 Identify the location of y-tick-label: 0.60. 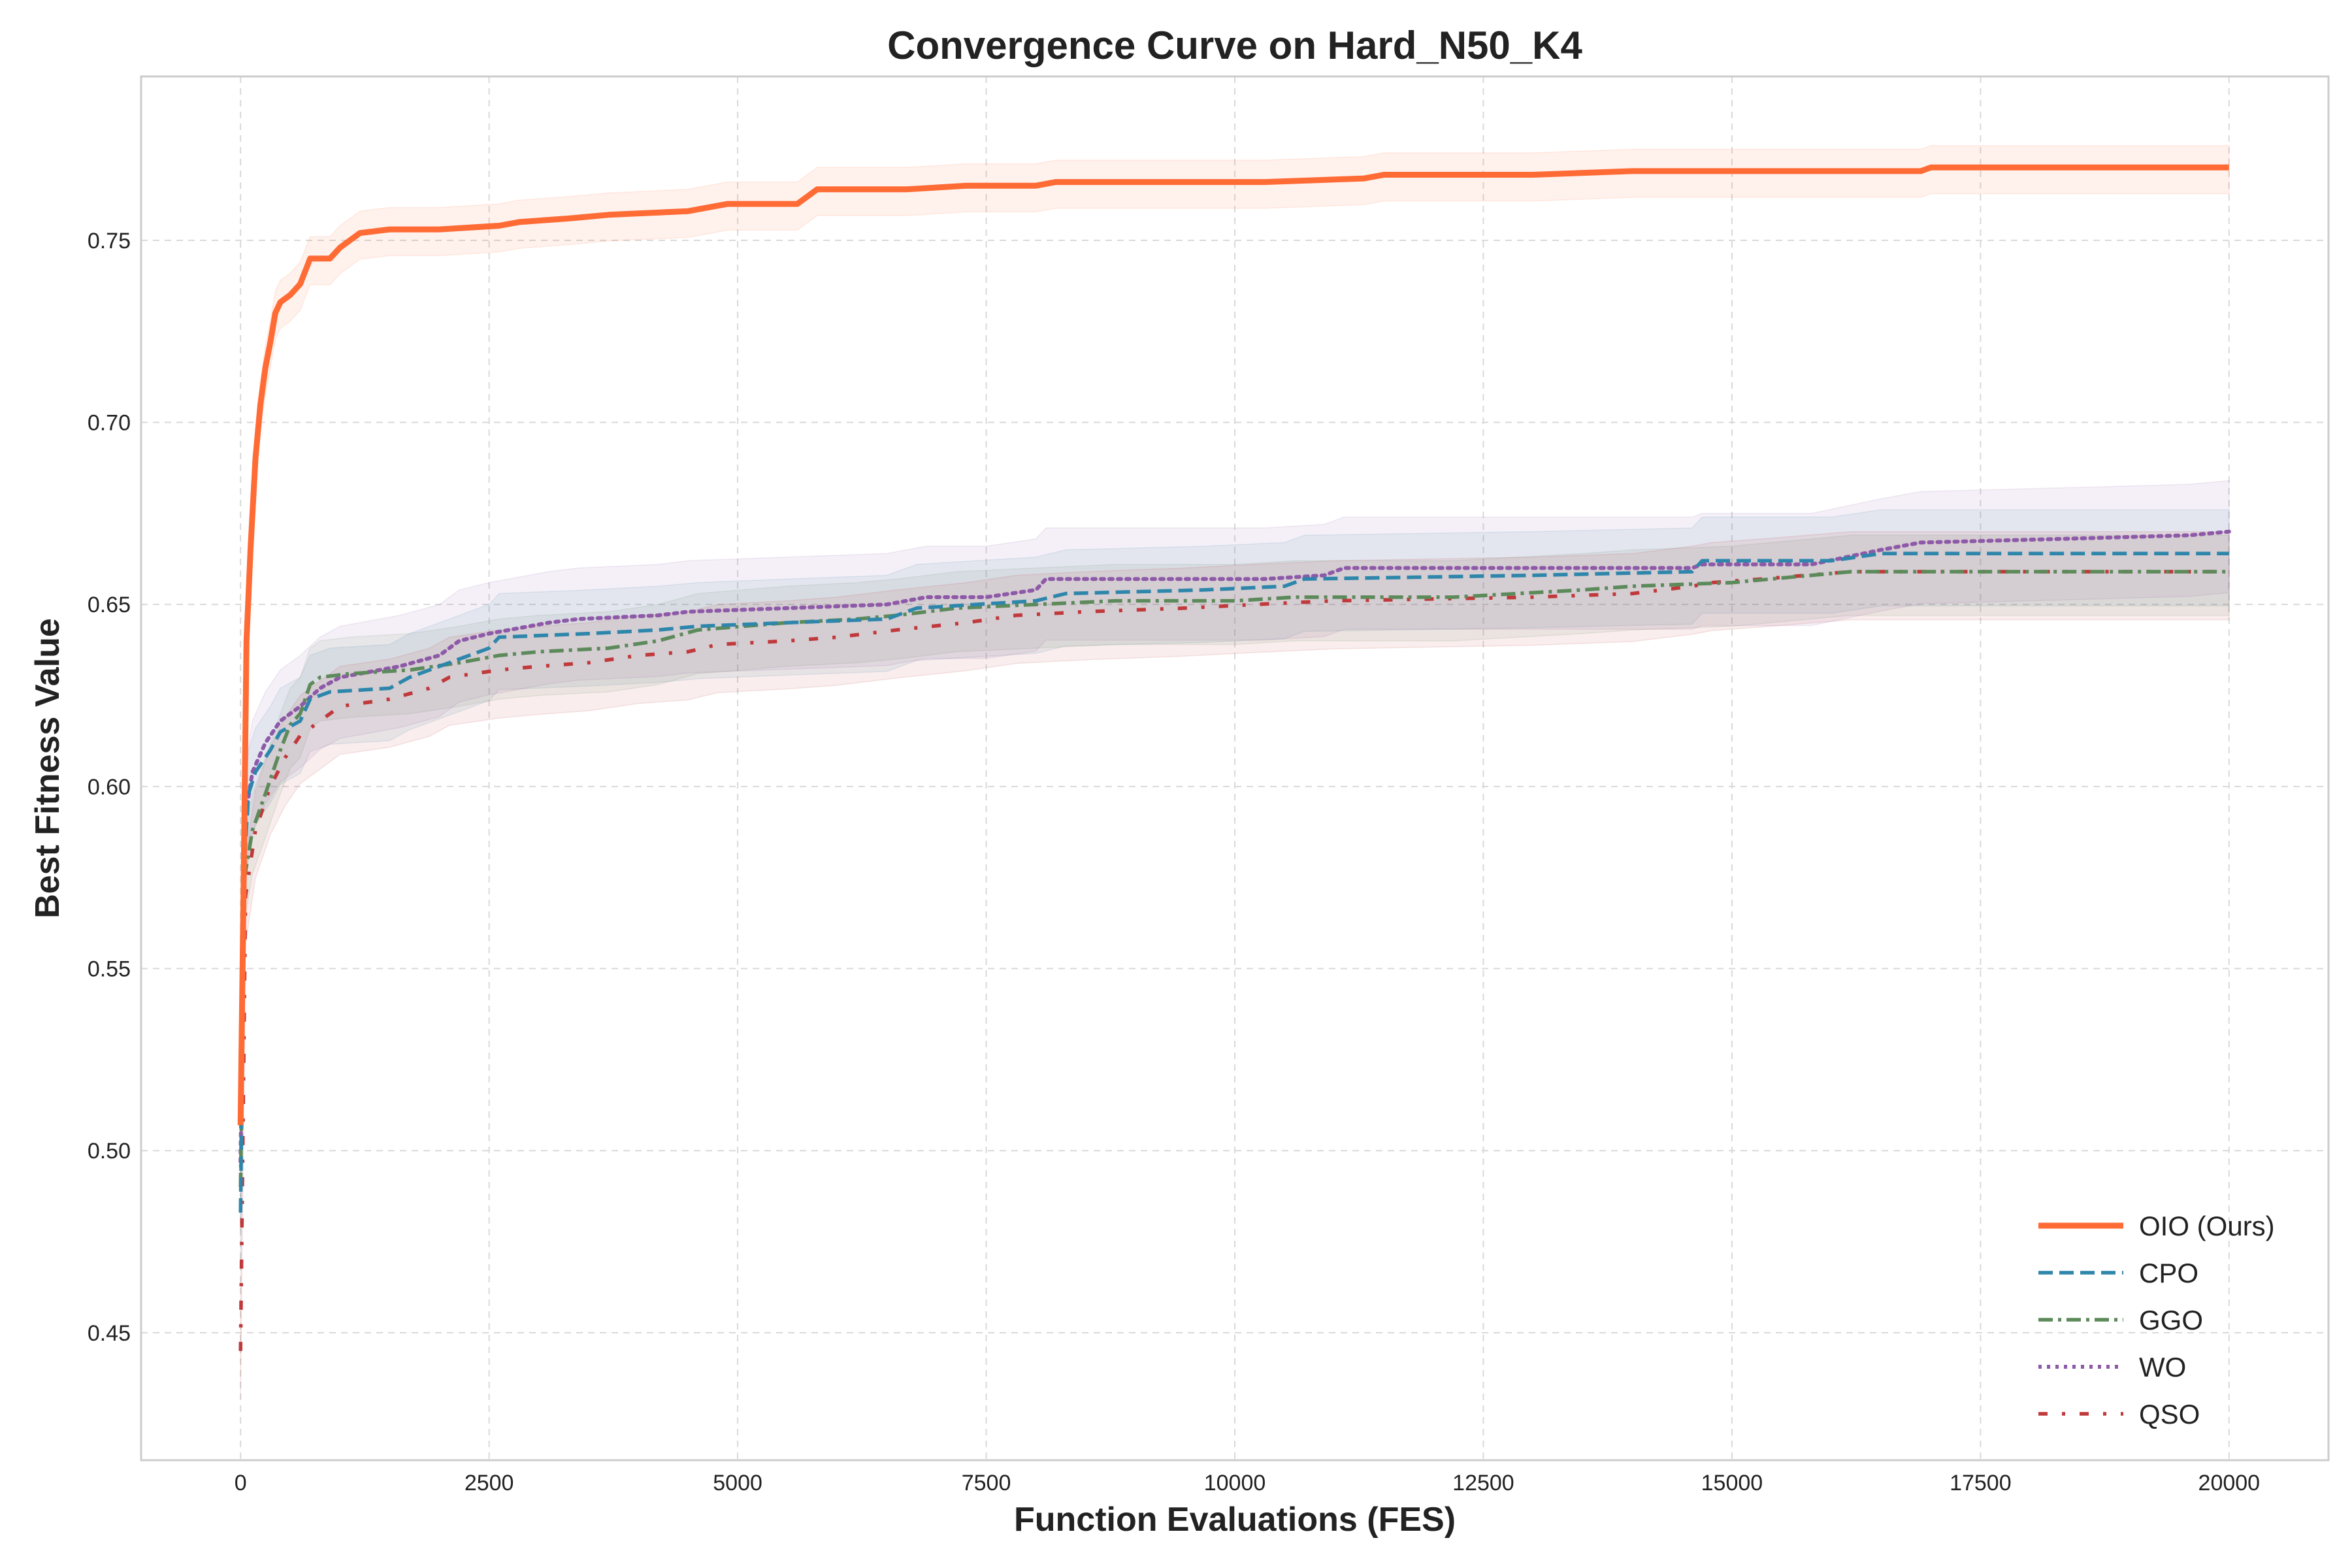
(109, 787).